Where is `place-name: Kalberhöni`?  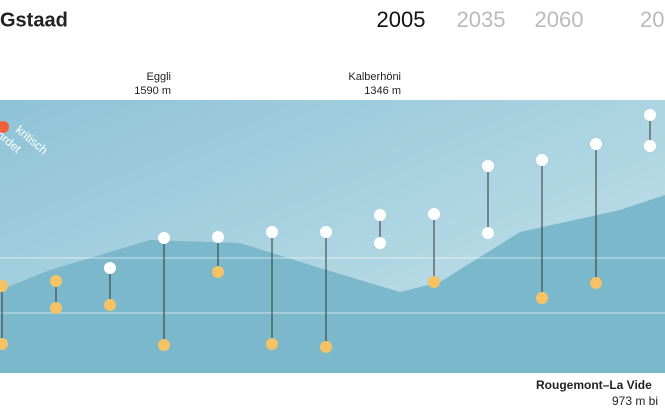 place-name: Kalberhöni is located at coordinates (374, 77).